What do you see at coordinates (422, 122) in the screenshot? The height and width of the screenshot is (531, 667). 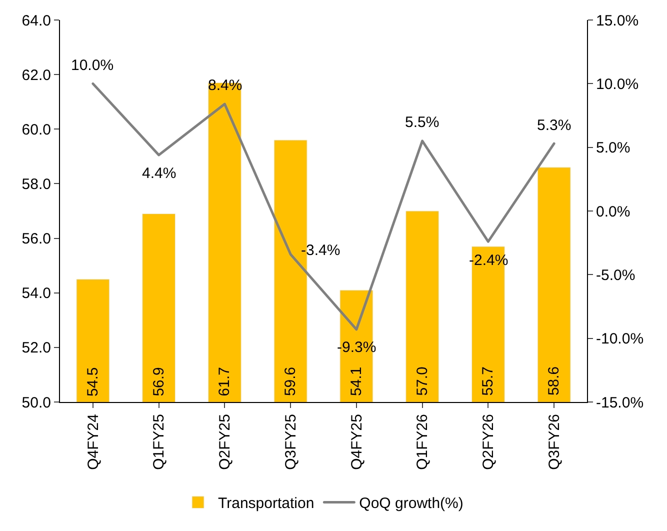 I see `data-label: 5.5%` at bounding box center [422, 122].